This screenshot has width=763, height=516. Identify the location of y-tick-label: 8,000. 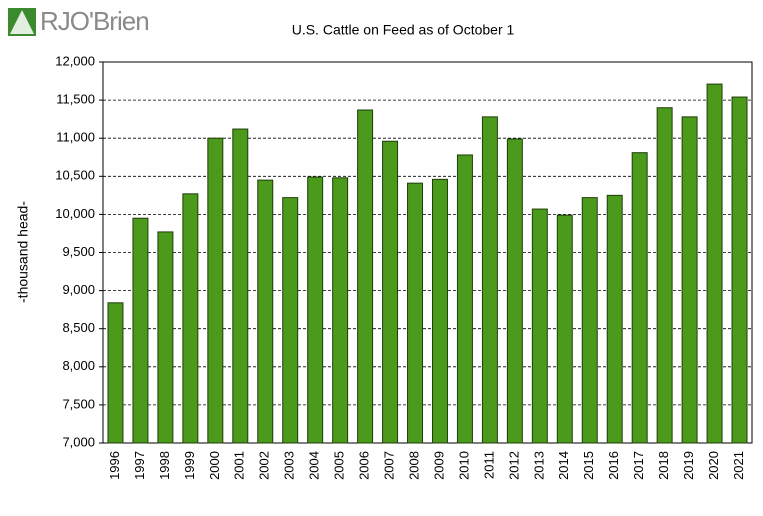
(78, 365).